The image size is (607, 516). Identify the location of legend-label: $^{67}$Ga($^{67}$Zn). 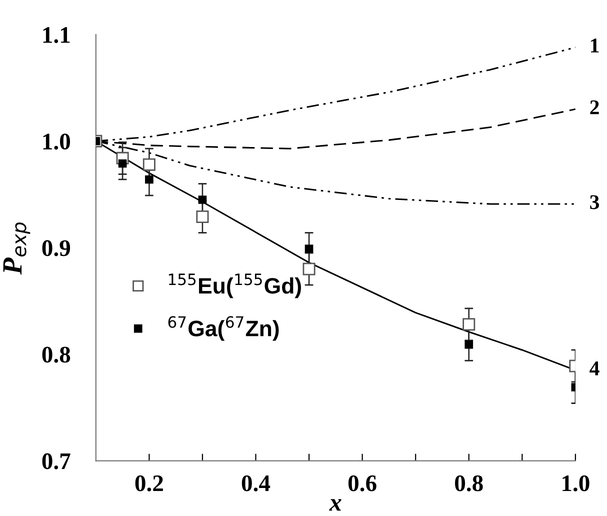
(223, 328).